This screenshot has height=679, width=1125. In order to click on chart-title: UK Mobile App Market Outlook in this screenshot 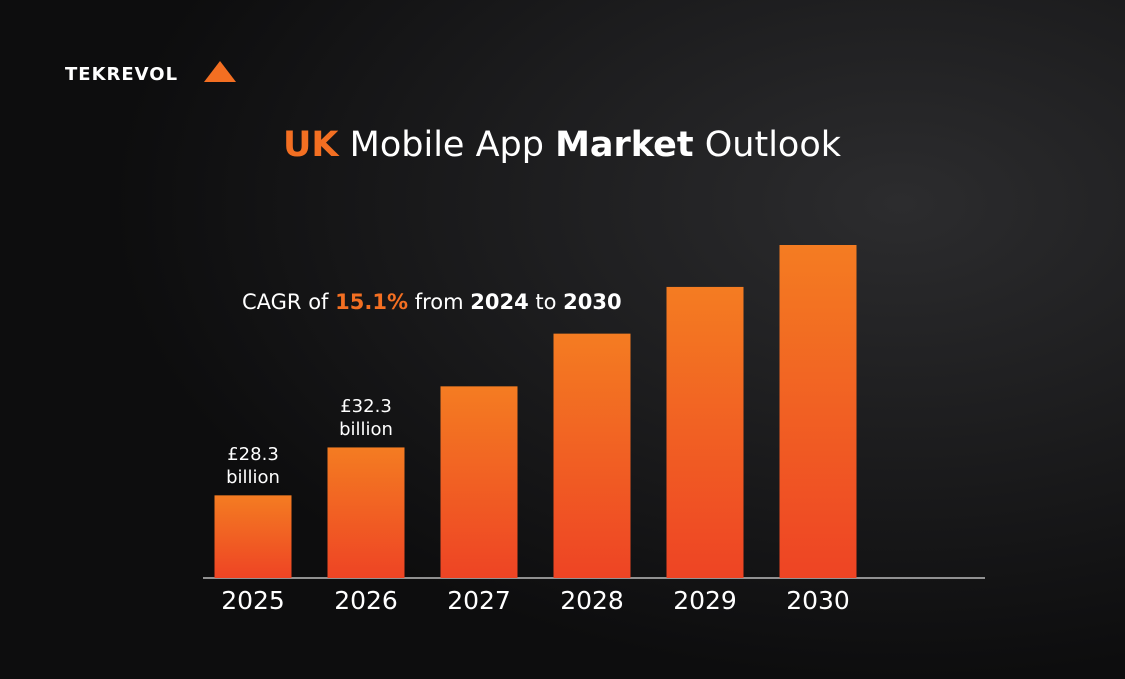, I will do `click(562, 145)`.